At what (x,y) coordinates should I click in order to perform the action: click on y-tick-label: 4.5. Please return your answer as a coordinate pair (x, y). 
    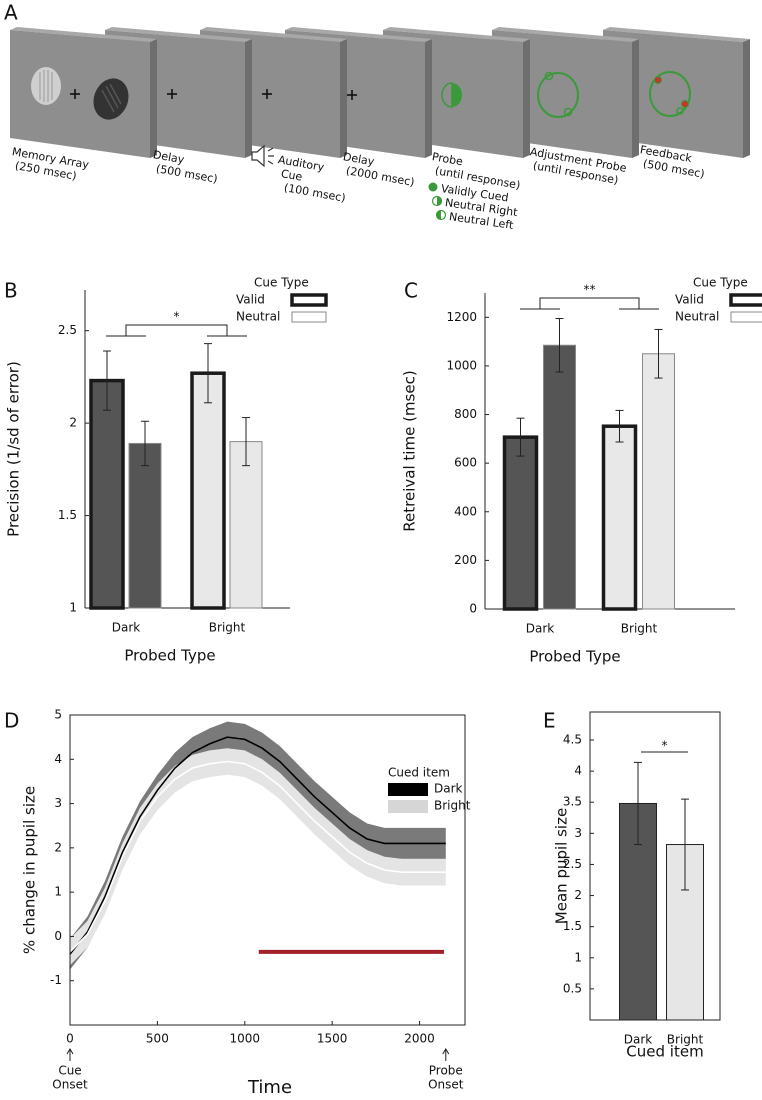
    Looking at the image, I should click on (572, 740).